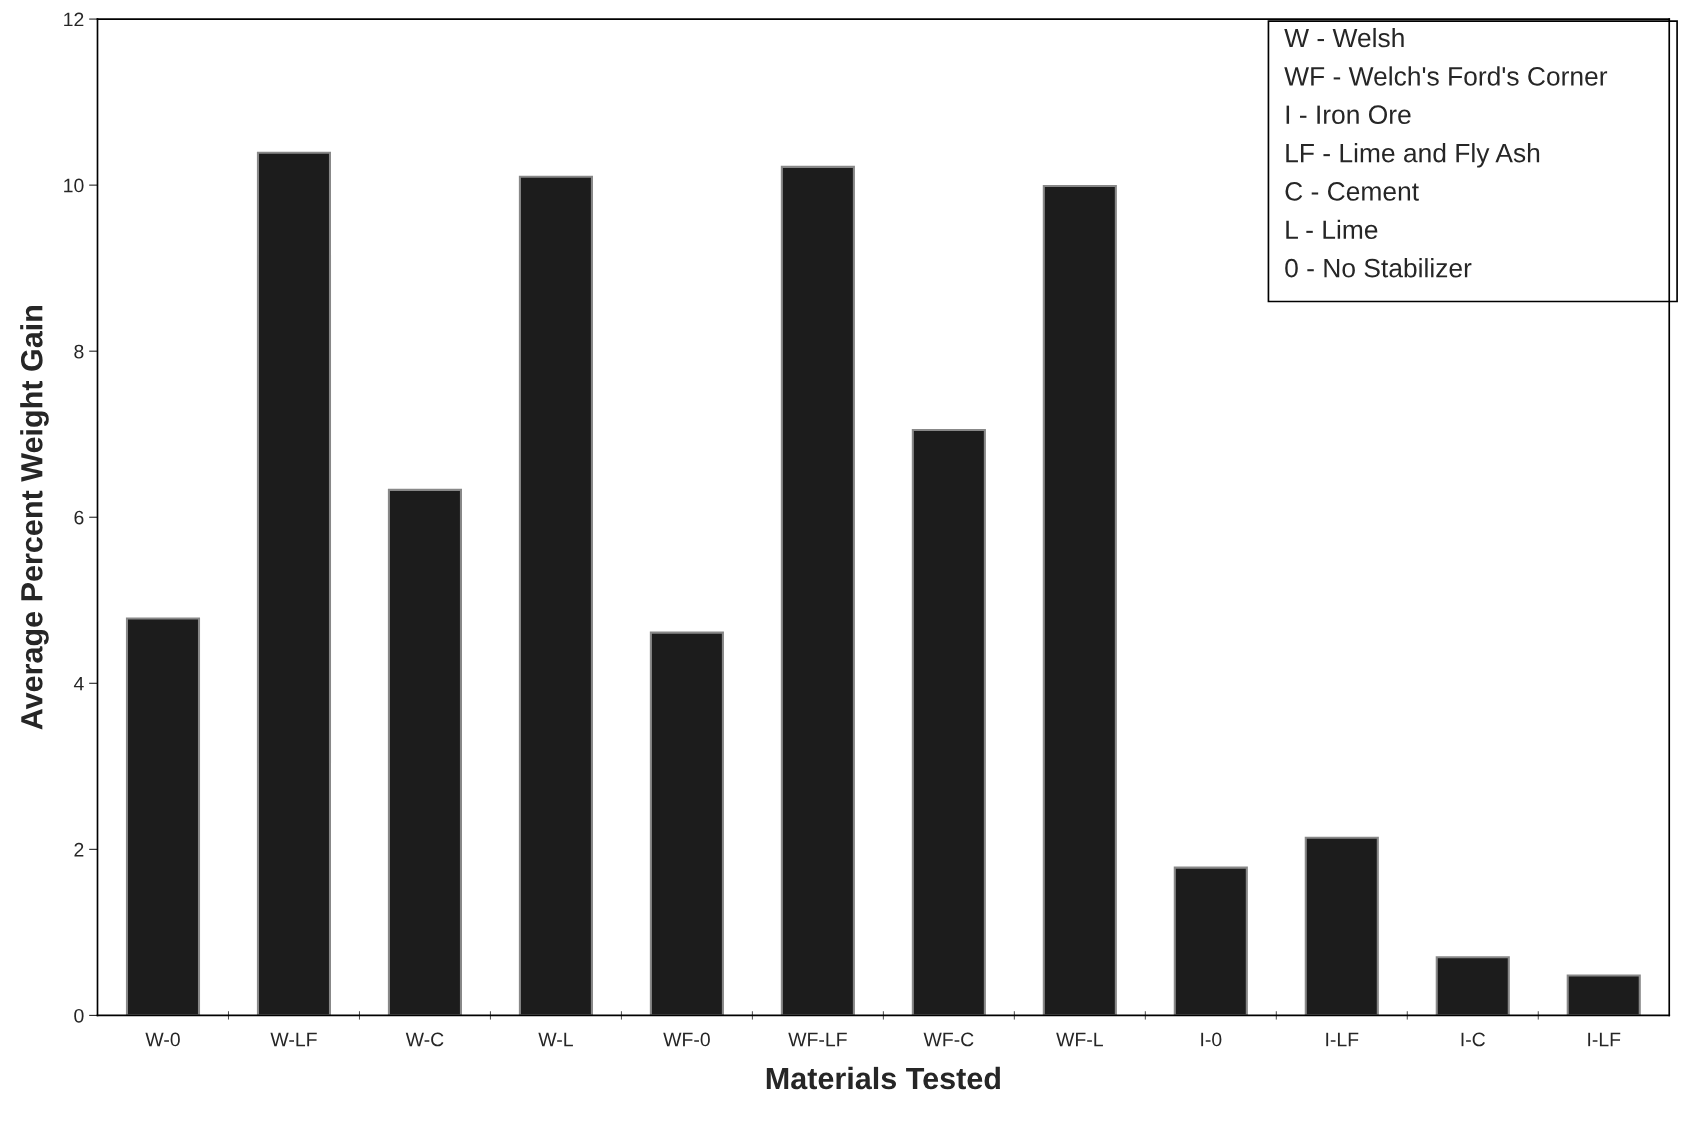  What do you see at coordinates (1446, 76) in the screenshot?
I see `annotation: WF - Welch's Ford's Corner` at bounding box center [1446, 76].